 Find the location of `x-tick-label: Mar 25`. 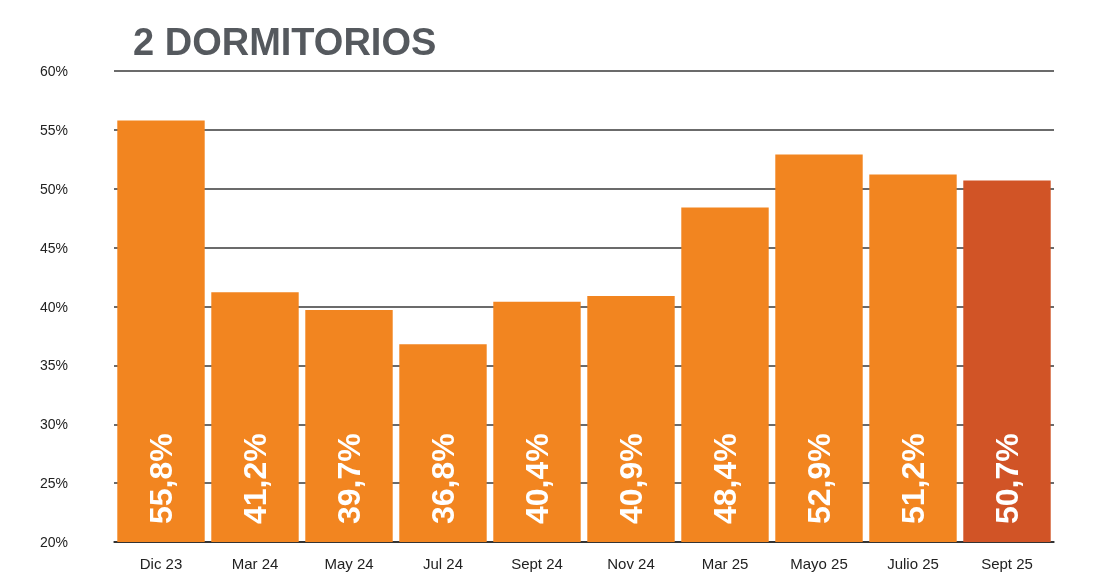

x-tick-label: Mar 25 is located at coordinates (725, 563).